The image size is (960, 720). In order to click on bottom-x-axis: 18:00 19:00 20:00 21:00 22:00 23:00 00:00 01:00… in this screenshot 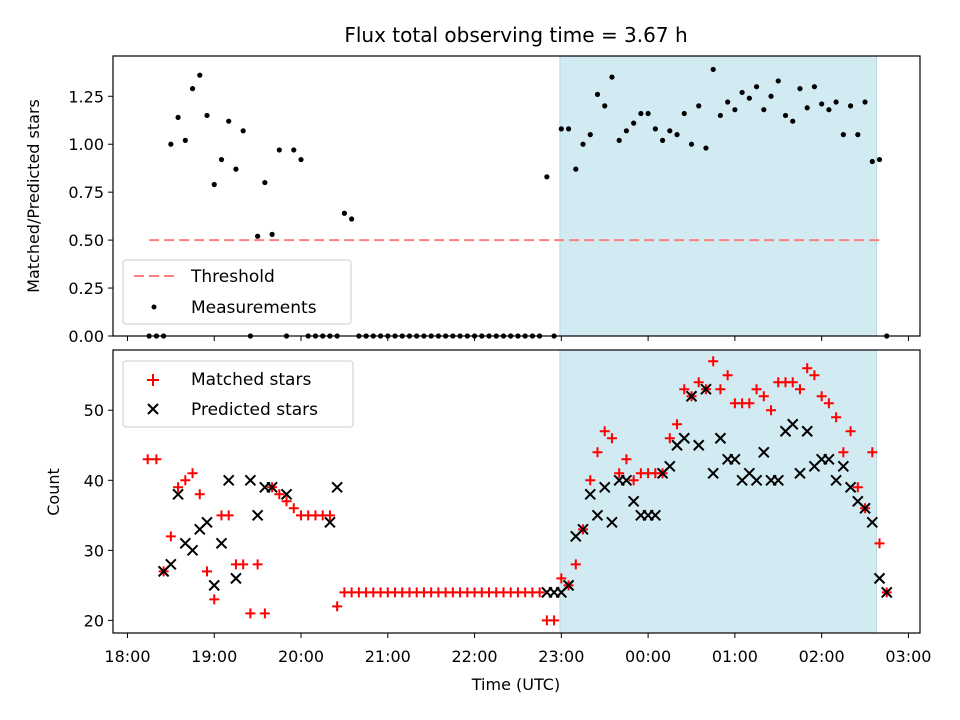, I will do `click(517, 649)`.